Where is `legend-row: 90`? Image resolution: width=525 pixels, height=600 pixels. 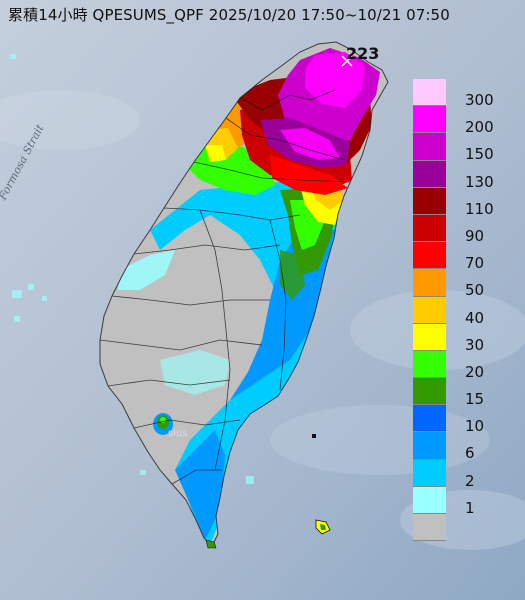
legend-row: 90 is located at coordinates (465, 229).